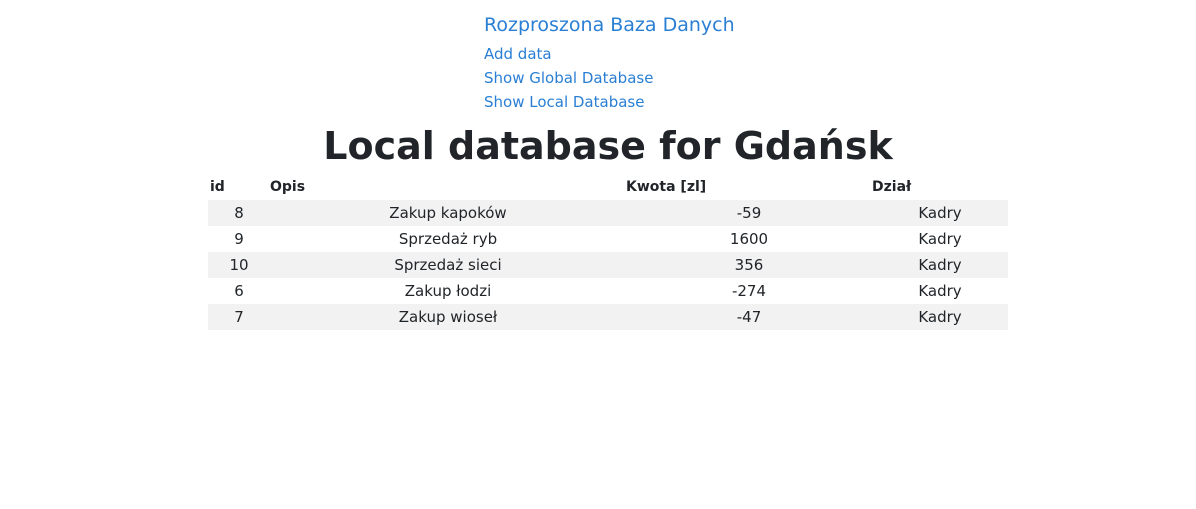  What do you see at coordinates (749, 239) in the screenshot?
I see `cell-kwota: 1600` at bounding box center [749, 239].